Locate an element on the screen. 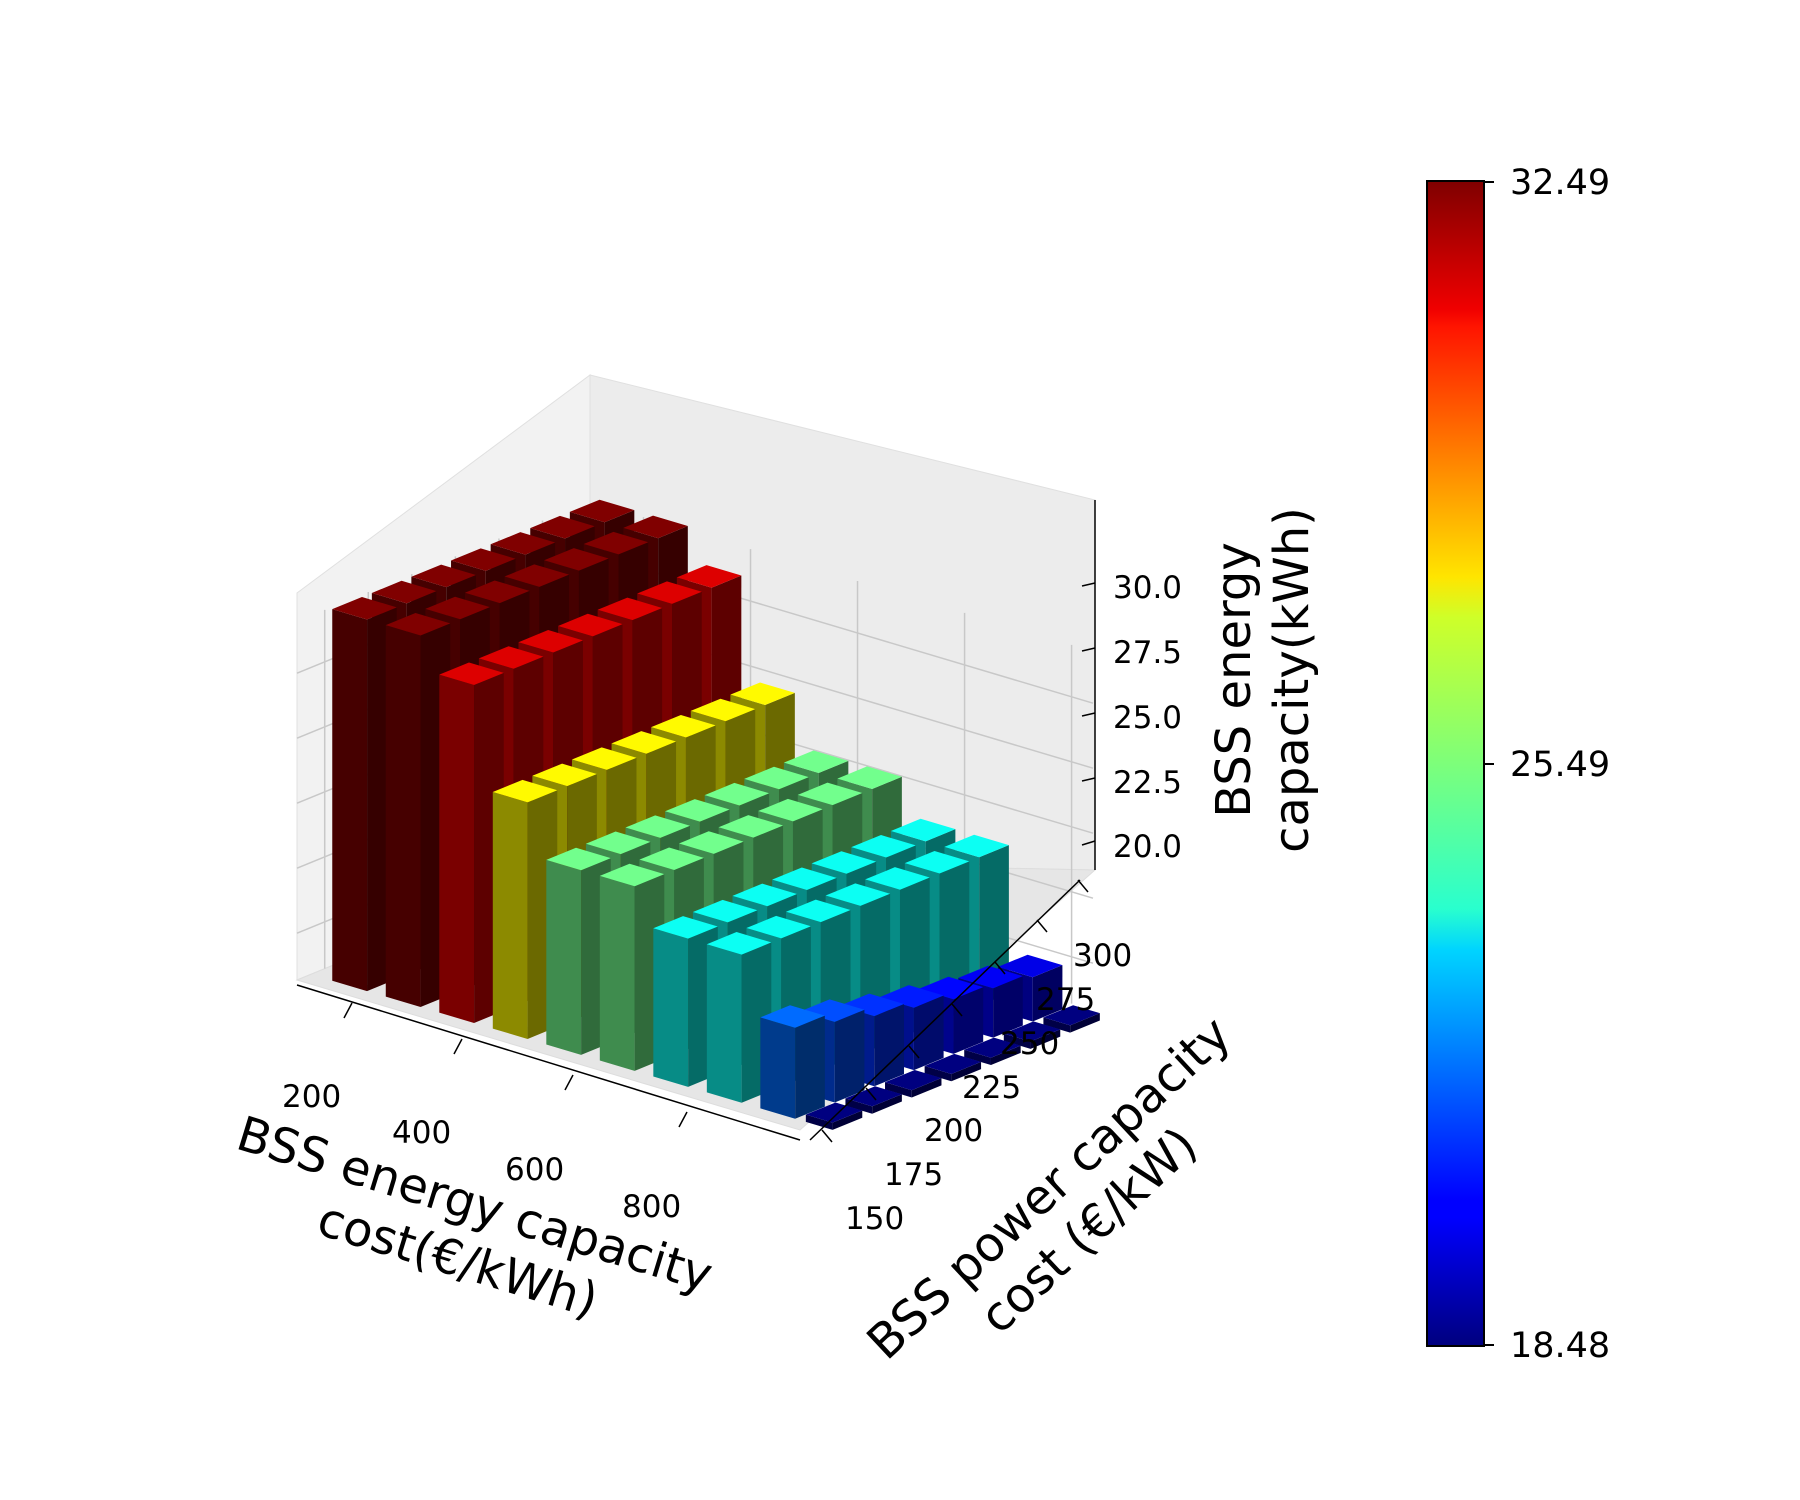 This screenshot has height=1500, width=1800. x-axis-title: BSS energy capacity cost(€/kWh) is located at coordinates (475, 1217).